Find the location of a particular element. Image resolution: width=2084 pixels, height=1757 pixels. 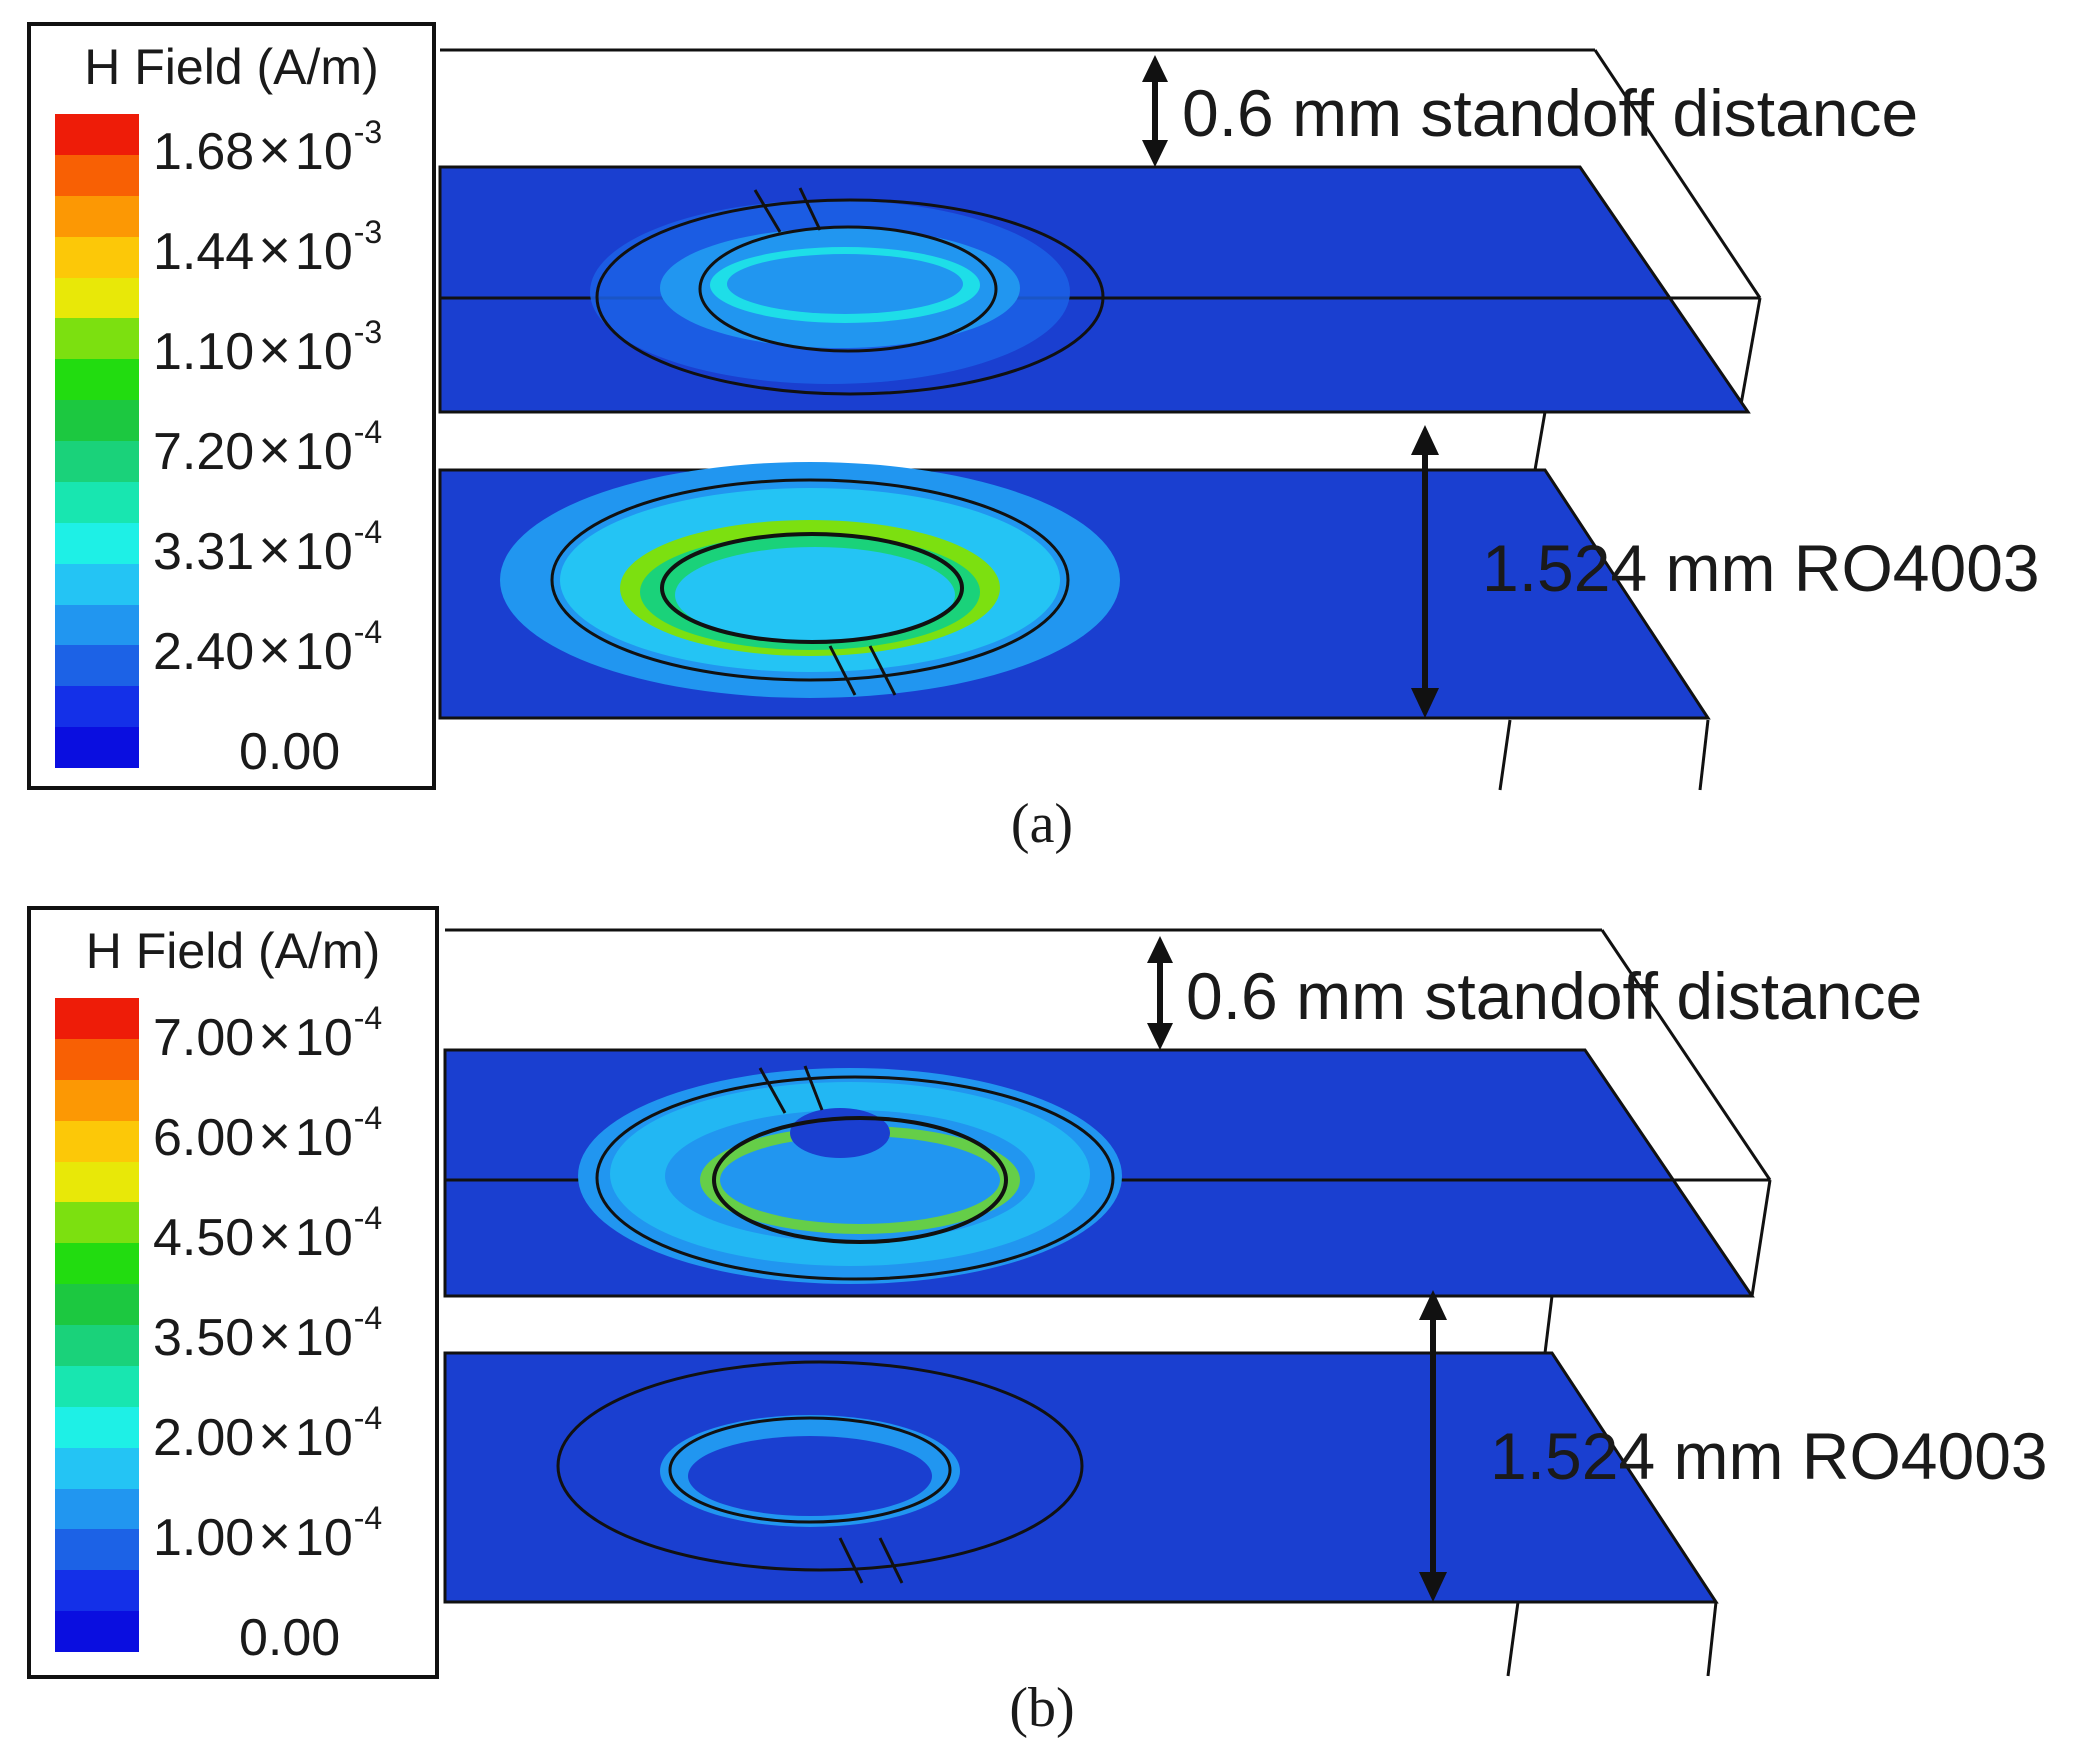

standoff-arrow-a is located at coordinates (1155, 111).